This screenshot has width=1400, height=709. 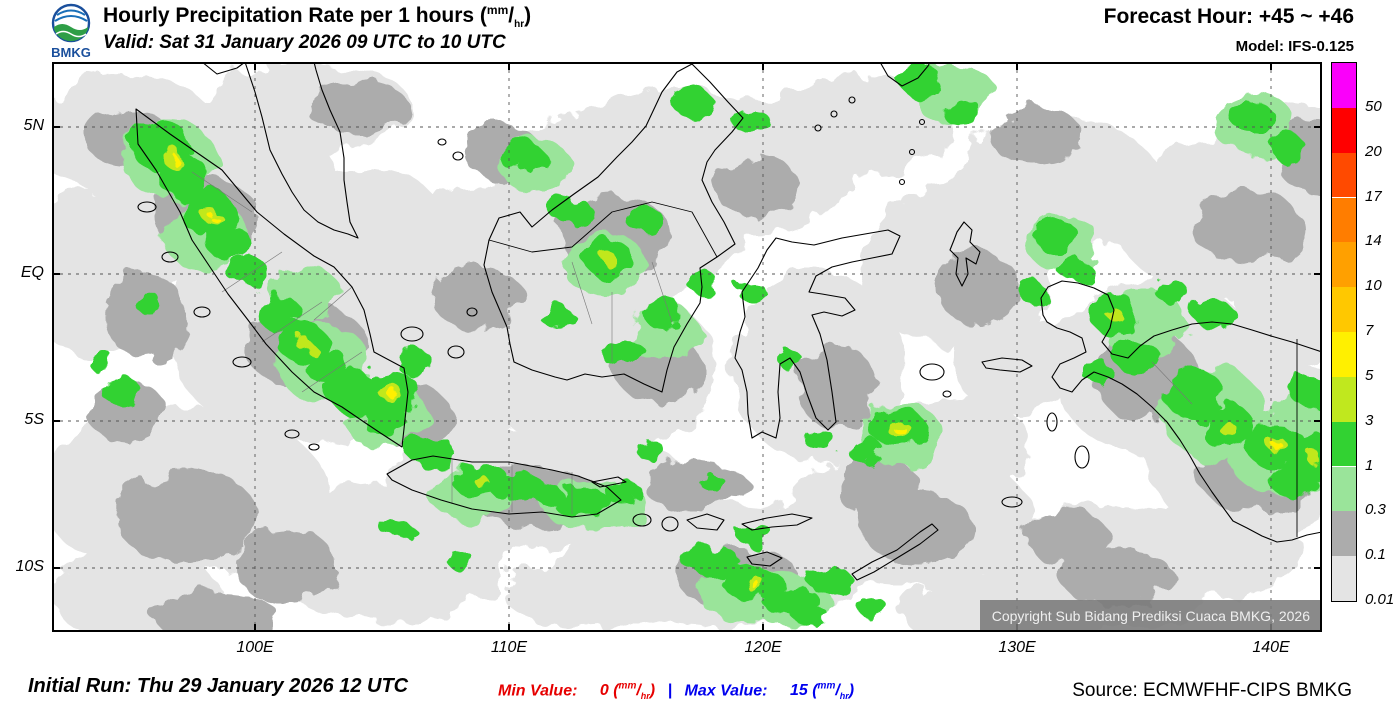 What do you see at coordinates (1373, 196) in the screenshot?
I see `legend-value: 17` at bounding box center [1373, 196].